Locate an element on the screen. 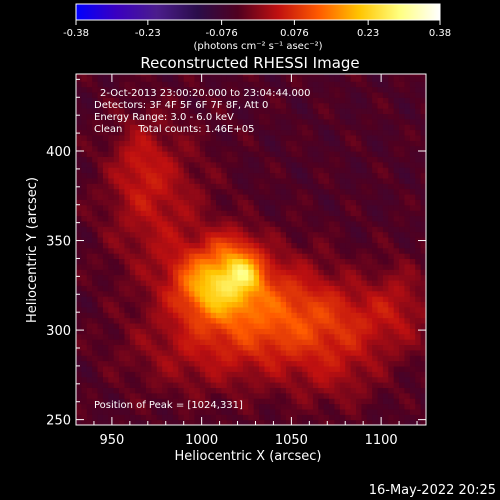  annotation-clean-counts: Clean Total counts: 1.46E+05 is located at coordinates (174, 129).